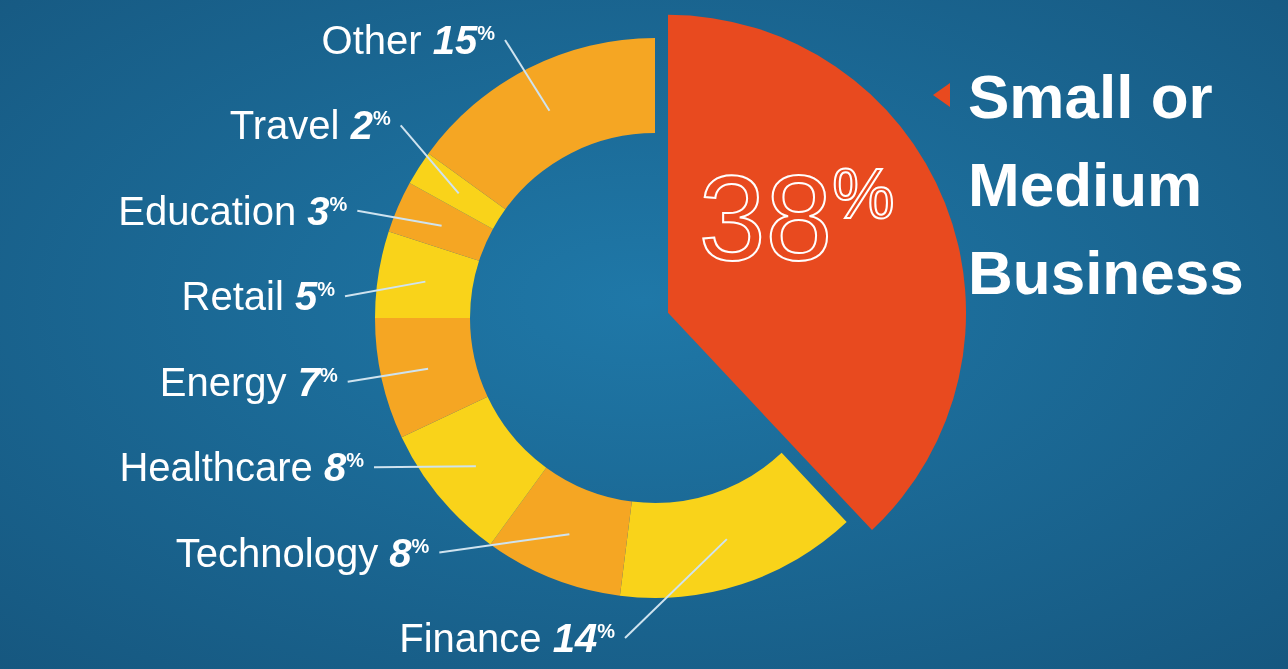  I want to click on data-label: 5$^{%}$, so click(315, 296).